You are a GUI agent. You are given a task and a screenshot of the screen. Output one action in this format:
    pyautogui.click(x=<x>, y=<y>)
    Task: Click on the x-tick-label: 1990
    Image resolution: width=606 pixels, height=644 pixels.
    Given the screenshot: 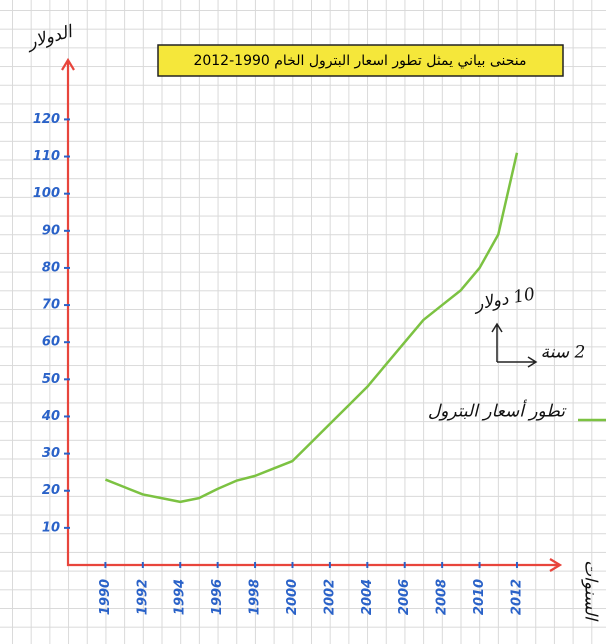 What is the action you would take?
    pyautogui.click(x=105, y=597)
    